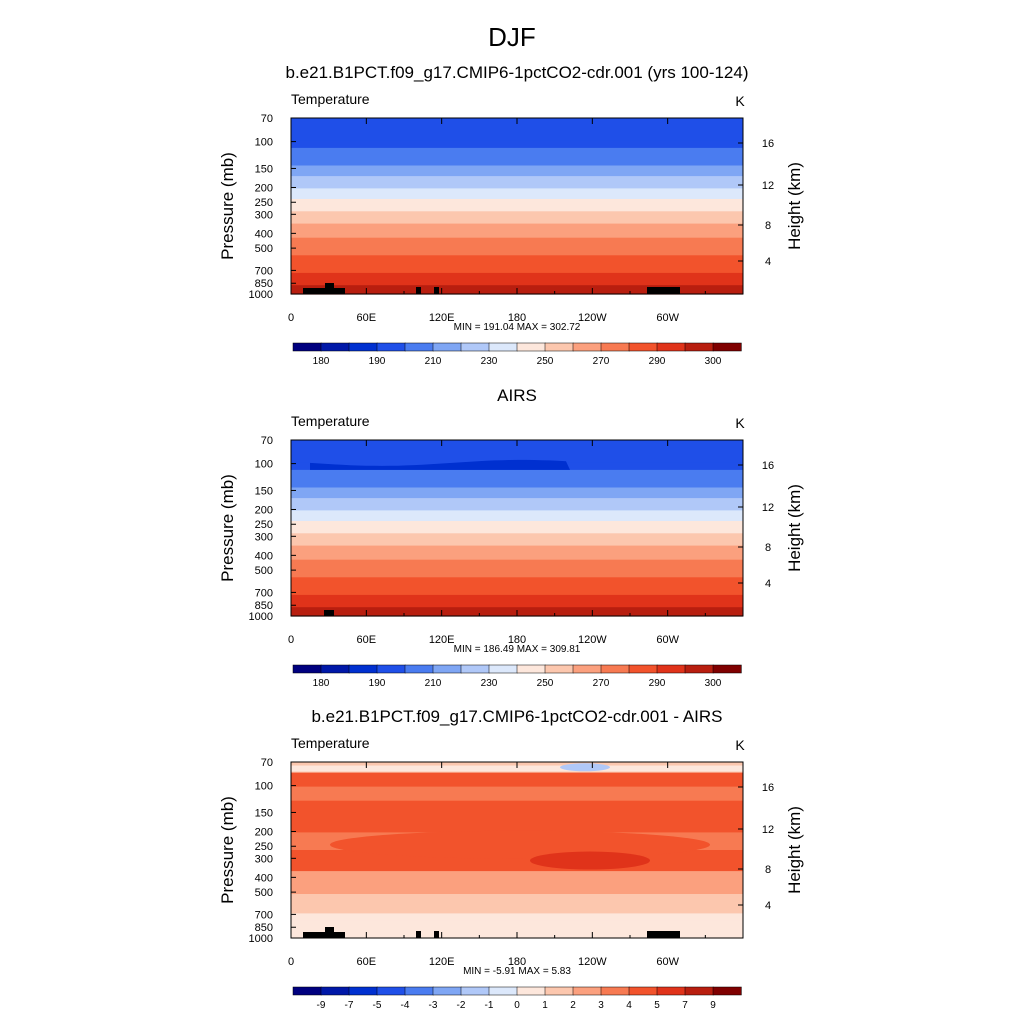 The image size is (1024, 1024). I want to click on stats-label: MIN = 186.49 MAX = 309.81, so click(517, 649).